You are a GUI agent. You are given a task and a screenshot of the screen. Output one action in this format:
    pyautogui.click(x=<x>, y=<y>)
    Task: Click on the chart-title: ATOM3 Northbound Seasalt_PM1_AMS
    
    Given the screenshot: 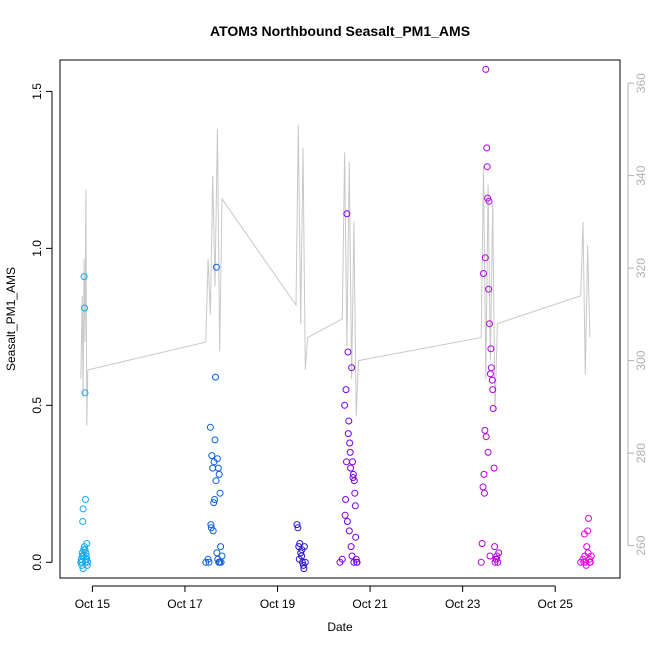 What is the action you would take?
    pyautogui.click(x=340, y=31)
    